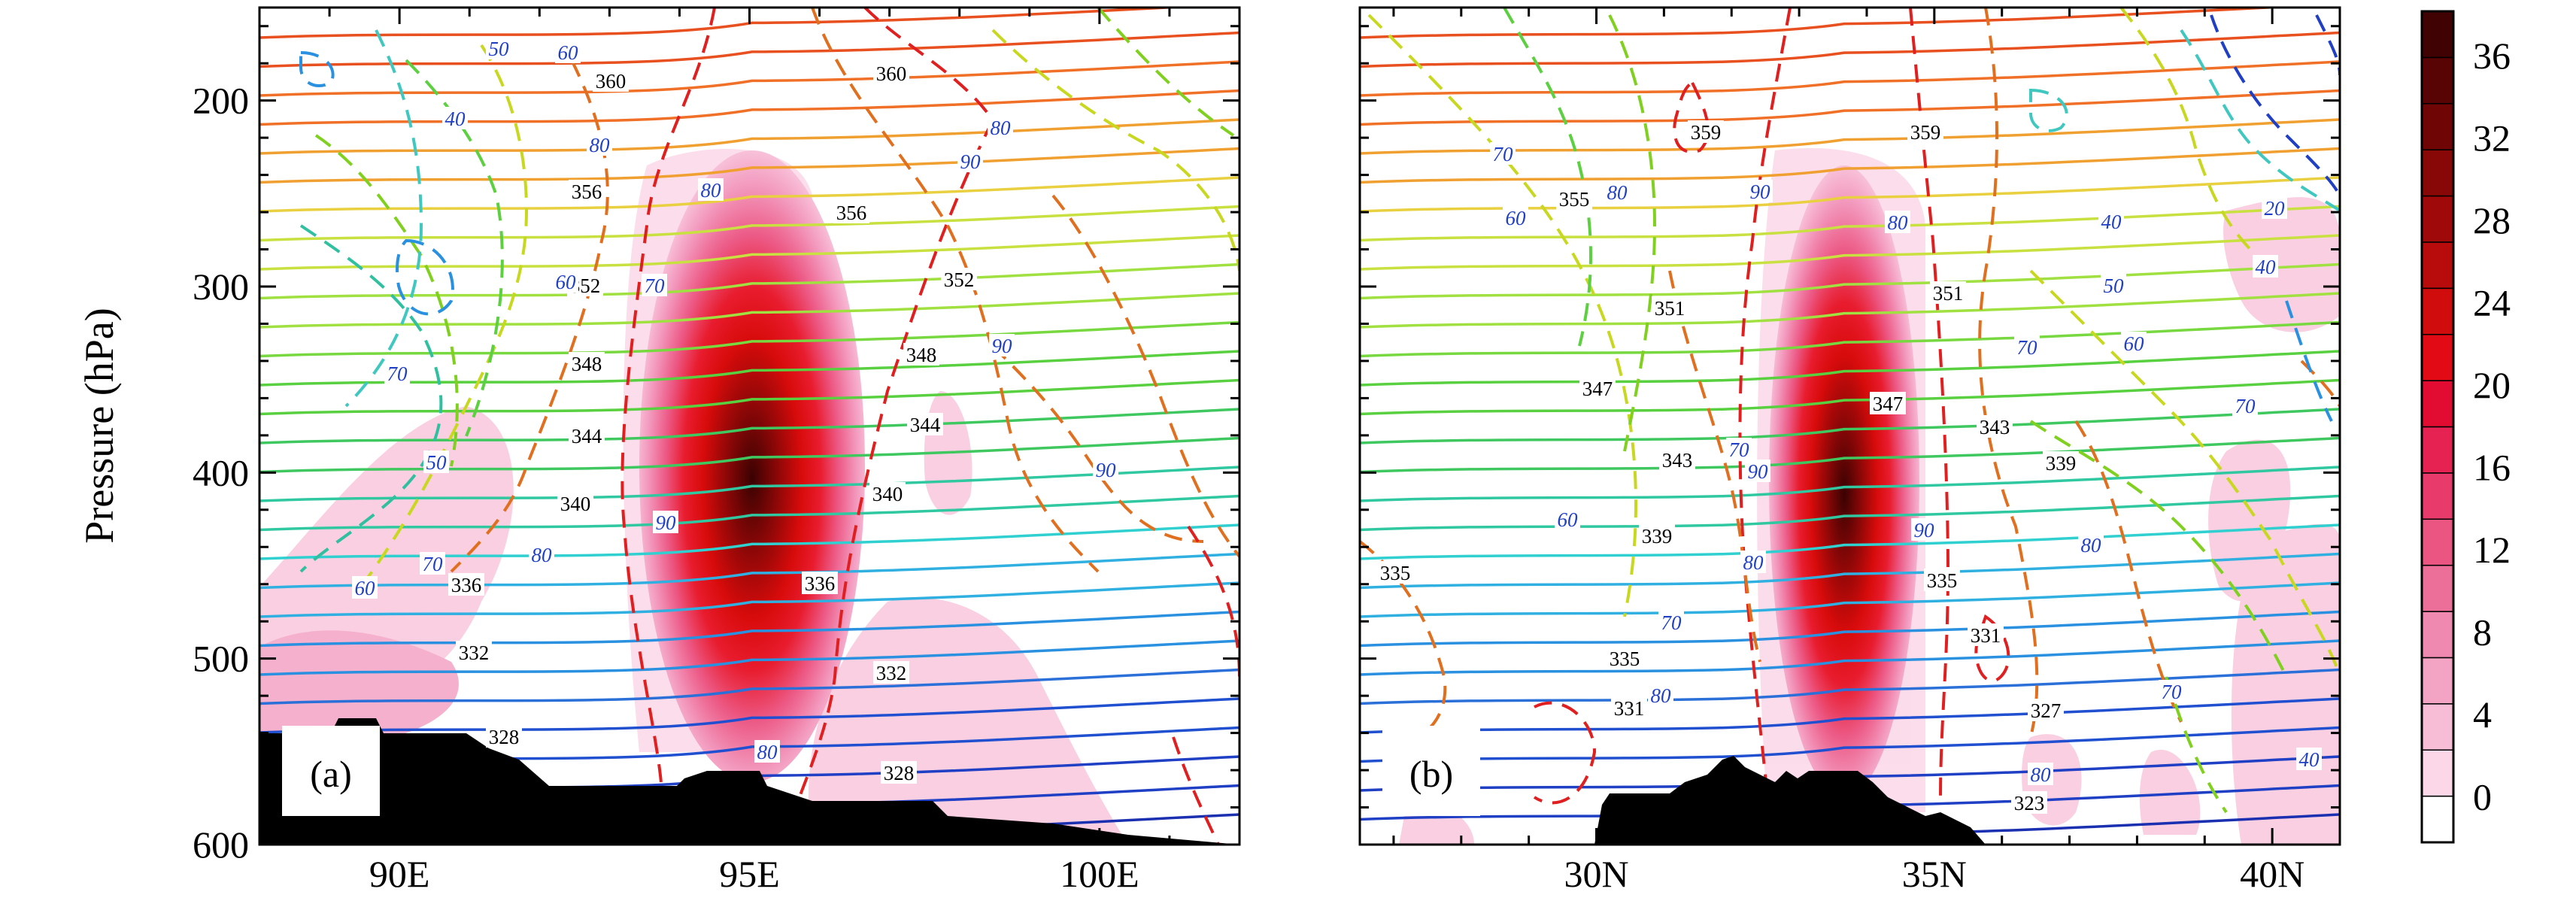 The height and width of the screenshot is (907, 2576). Describe the element at coordinates (2492, 303) in the screenshot. I see `colorbar-label: 24` at that location.